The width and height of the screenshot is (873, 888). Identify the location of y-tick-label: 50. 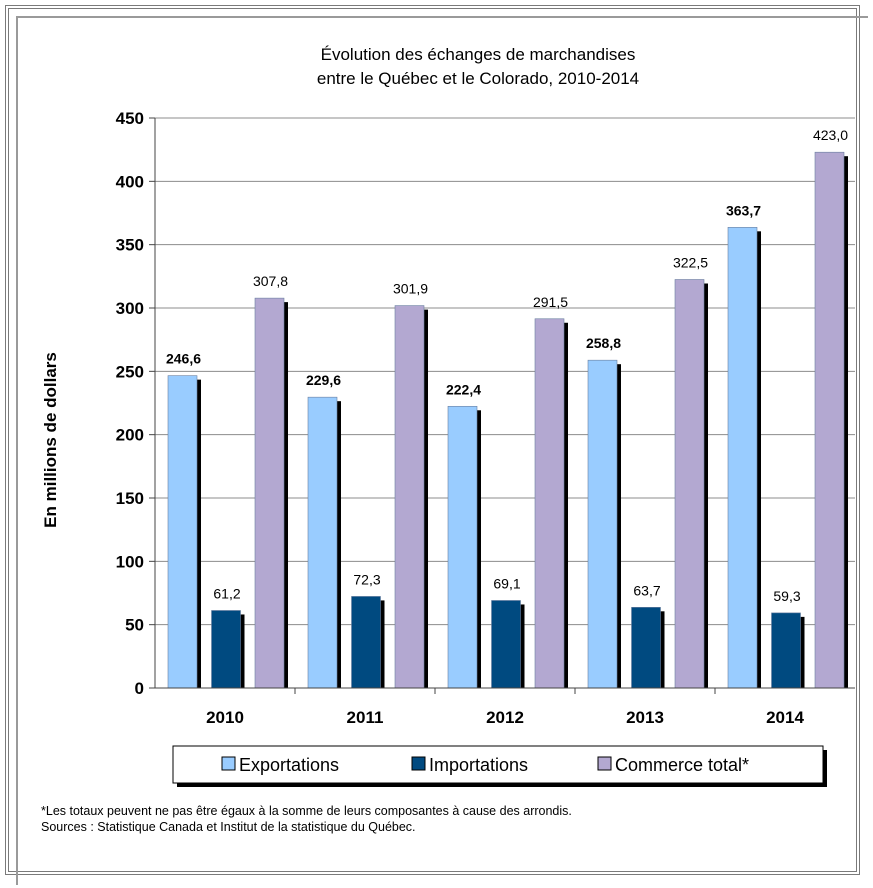
(134, 625).